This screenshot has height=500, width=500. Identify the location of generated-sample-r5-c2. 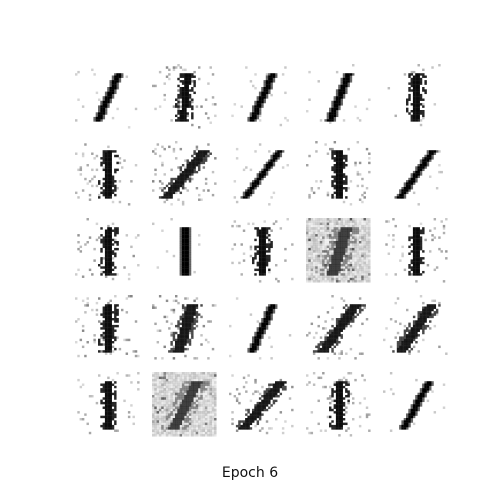
(184, 404).